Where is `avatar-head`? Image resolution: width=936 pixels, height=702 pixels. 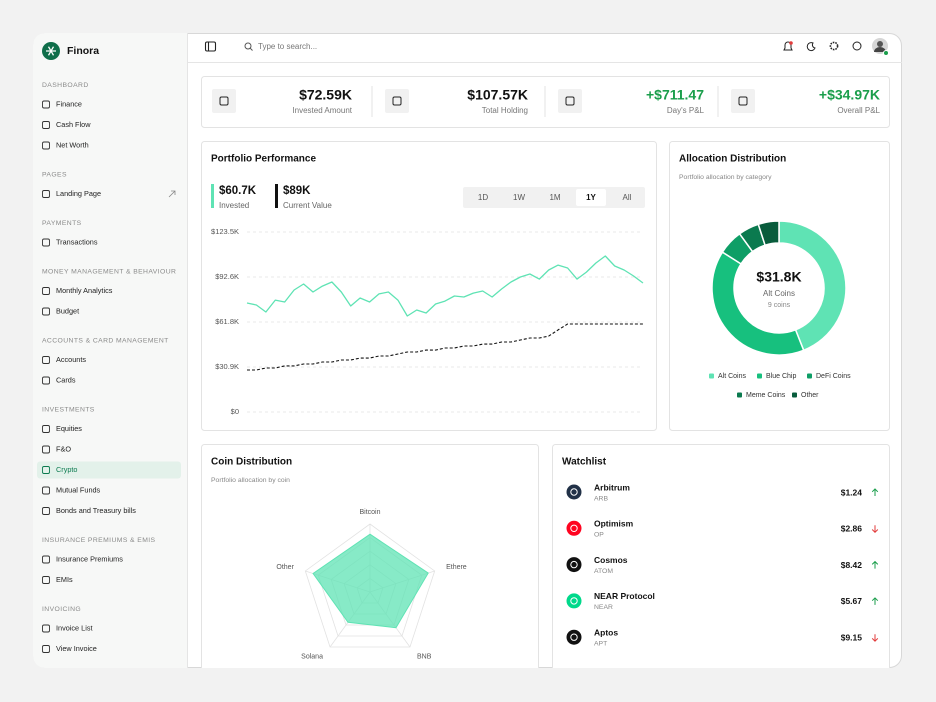 avatar-head is located at coordinates (880, 44).